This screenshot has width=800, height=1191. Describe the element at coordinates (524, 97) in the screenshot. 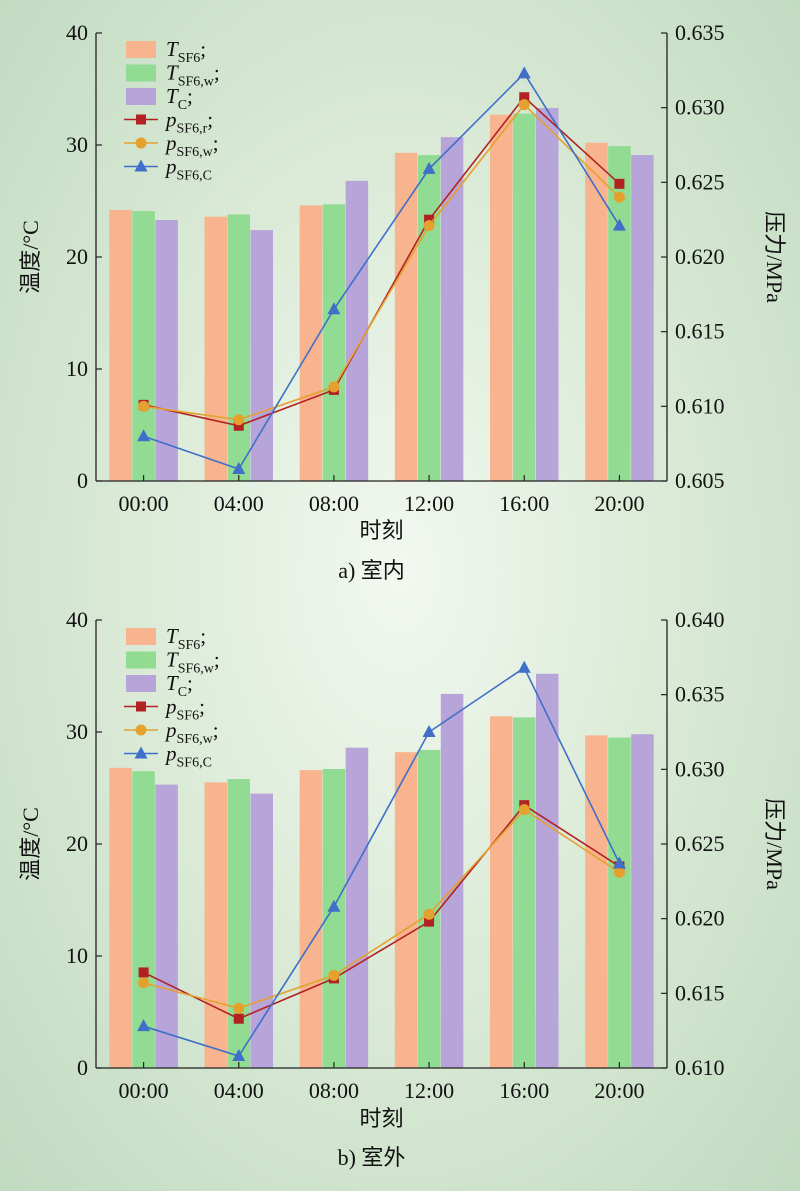

I see `point-p_SF6,r-16:00` at that location.